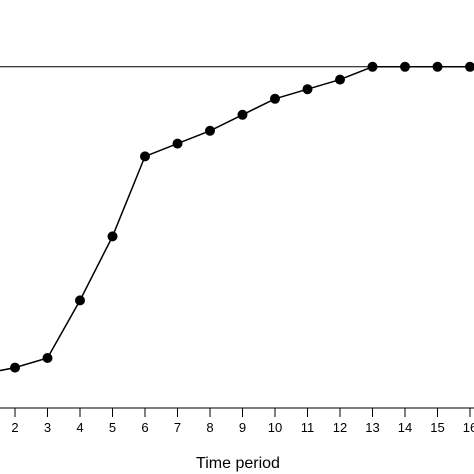  I want to click on x-axis-title: Time period, so click(238, 463).